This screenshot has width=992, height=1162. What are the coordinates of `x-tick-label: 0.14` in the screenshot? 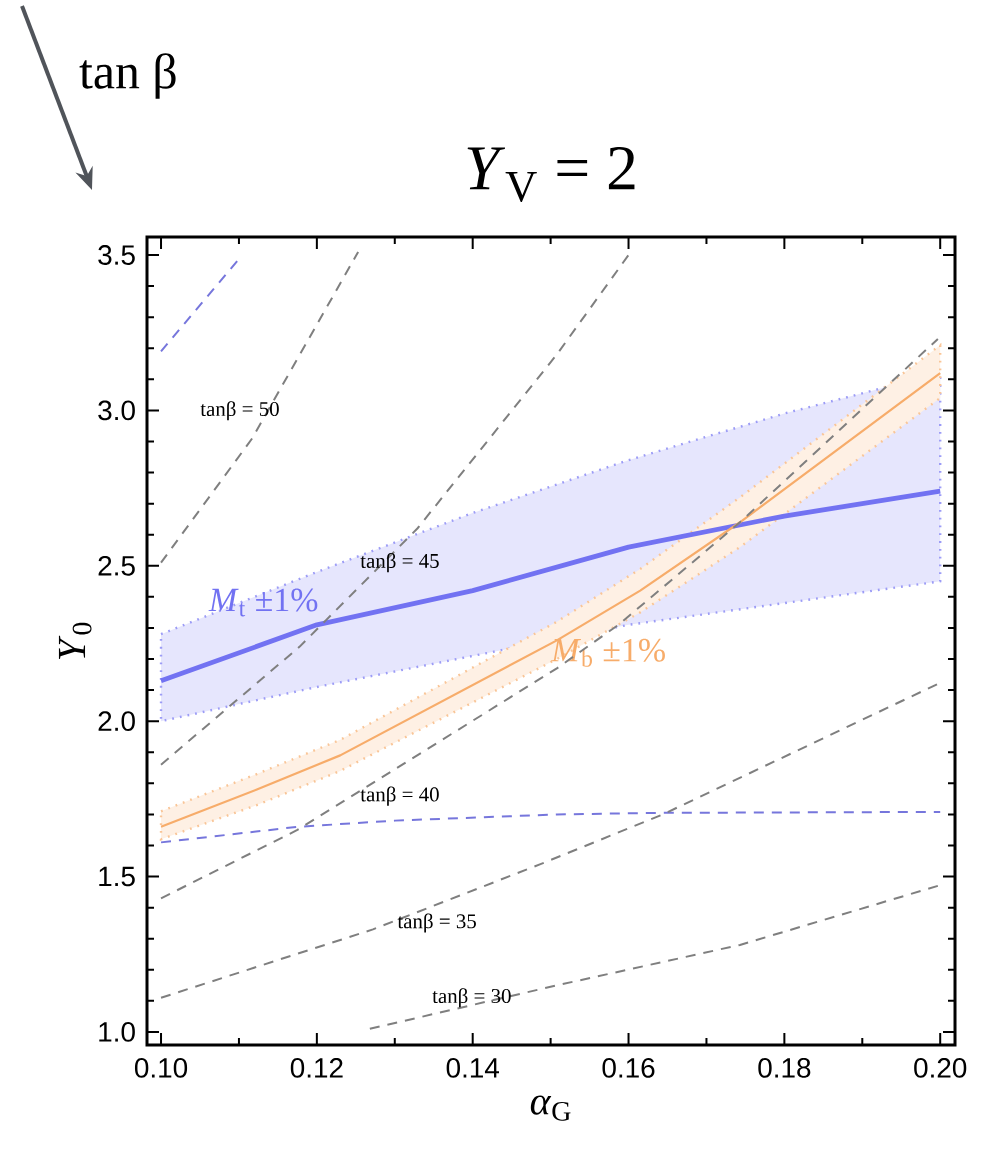 It's located at (473, 1068).